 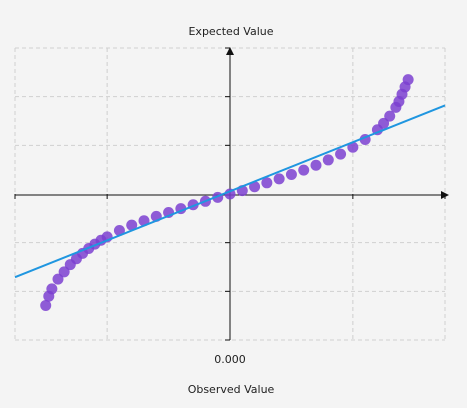 What do you see at coordinates (230, 51) in the screenshot?
I see `y-axis-arrow` at bounding box center [230, 51].